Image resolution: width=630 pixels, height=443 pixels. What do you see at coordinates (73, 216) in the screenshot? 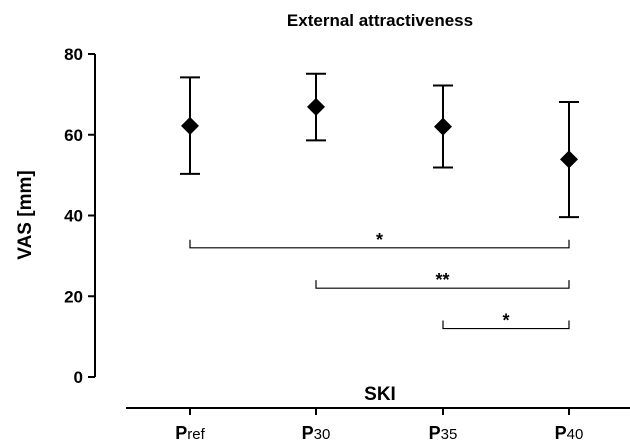
I see `y-tick-label: 40` at bounding box center [73, 216].